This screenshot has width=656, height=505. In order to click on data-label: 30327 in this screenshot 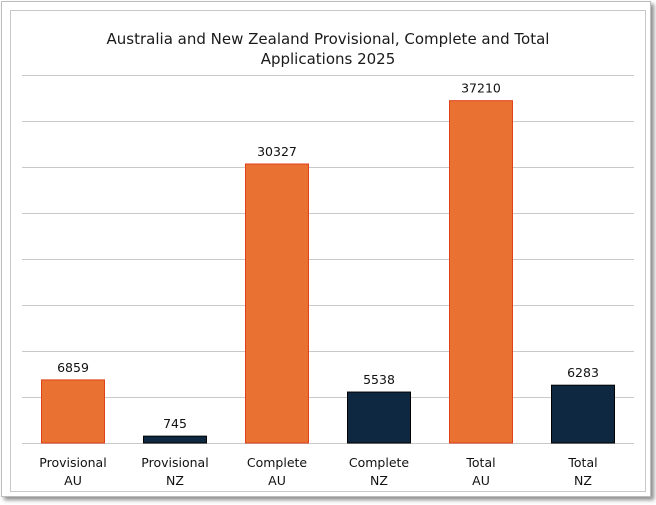, I will do `click(277, 151)`.